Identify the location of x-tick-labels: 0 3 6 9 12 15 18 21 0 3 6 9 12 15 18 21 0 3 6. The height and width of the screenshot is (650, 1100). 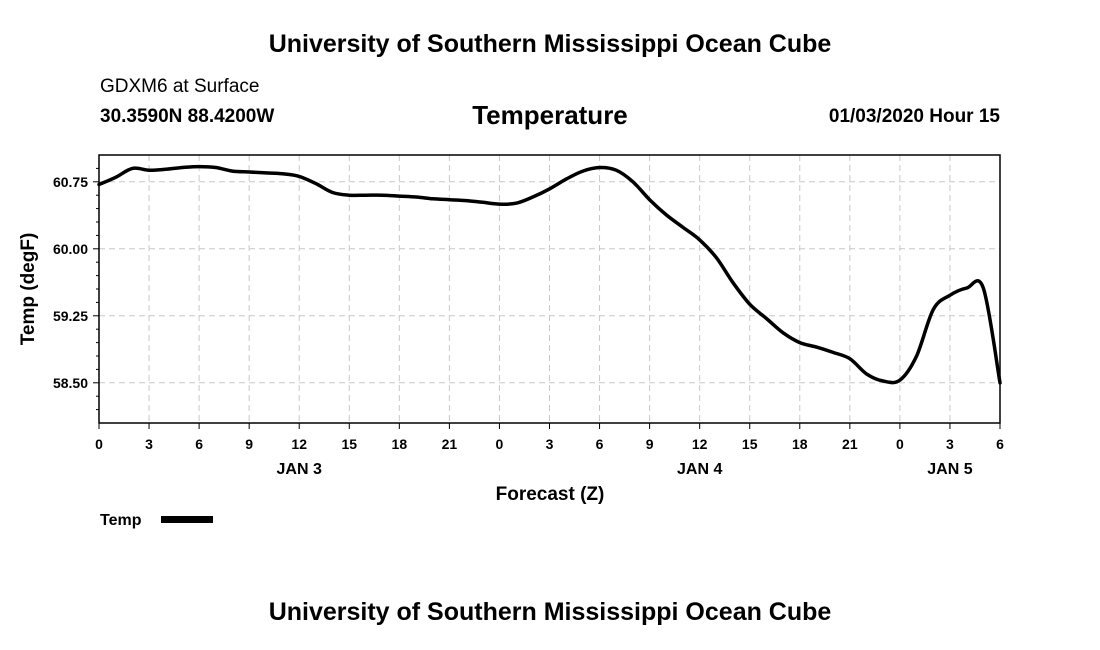
(549, 444).